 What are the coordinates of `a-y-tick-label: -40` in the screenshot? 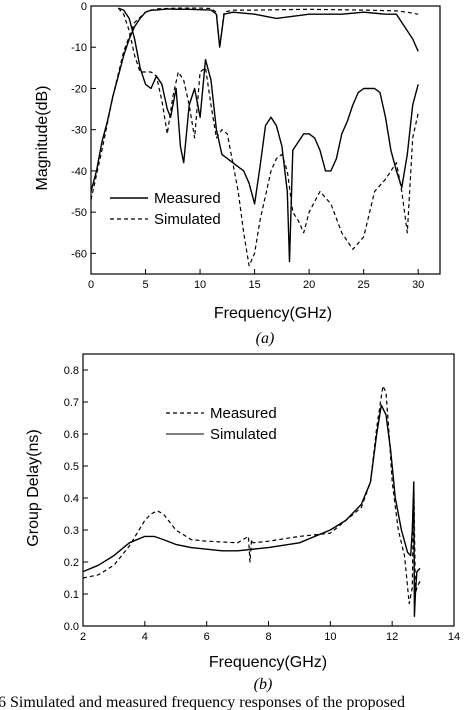 It's located at (79, 172).